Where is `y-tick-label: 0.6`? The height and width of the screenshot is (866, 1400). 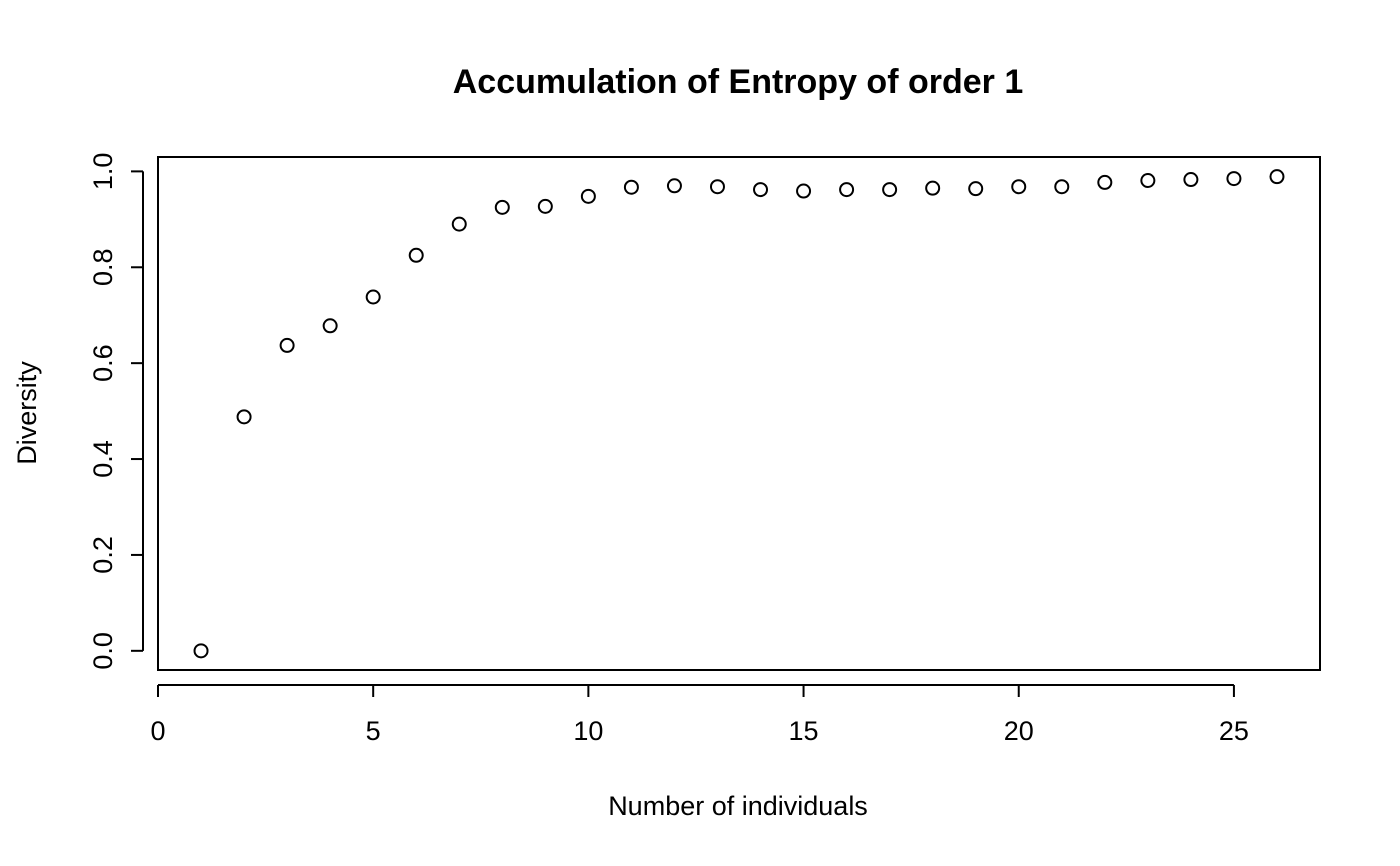
y-tick-label: 0.6 is located at coordinates (103, 363).